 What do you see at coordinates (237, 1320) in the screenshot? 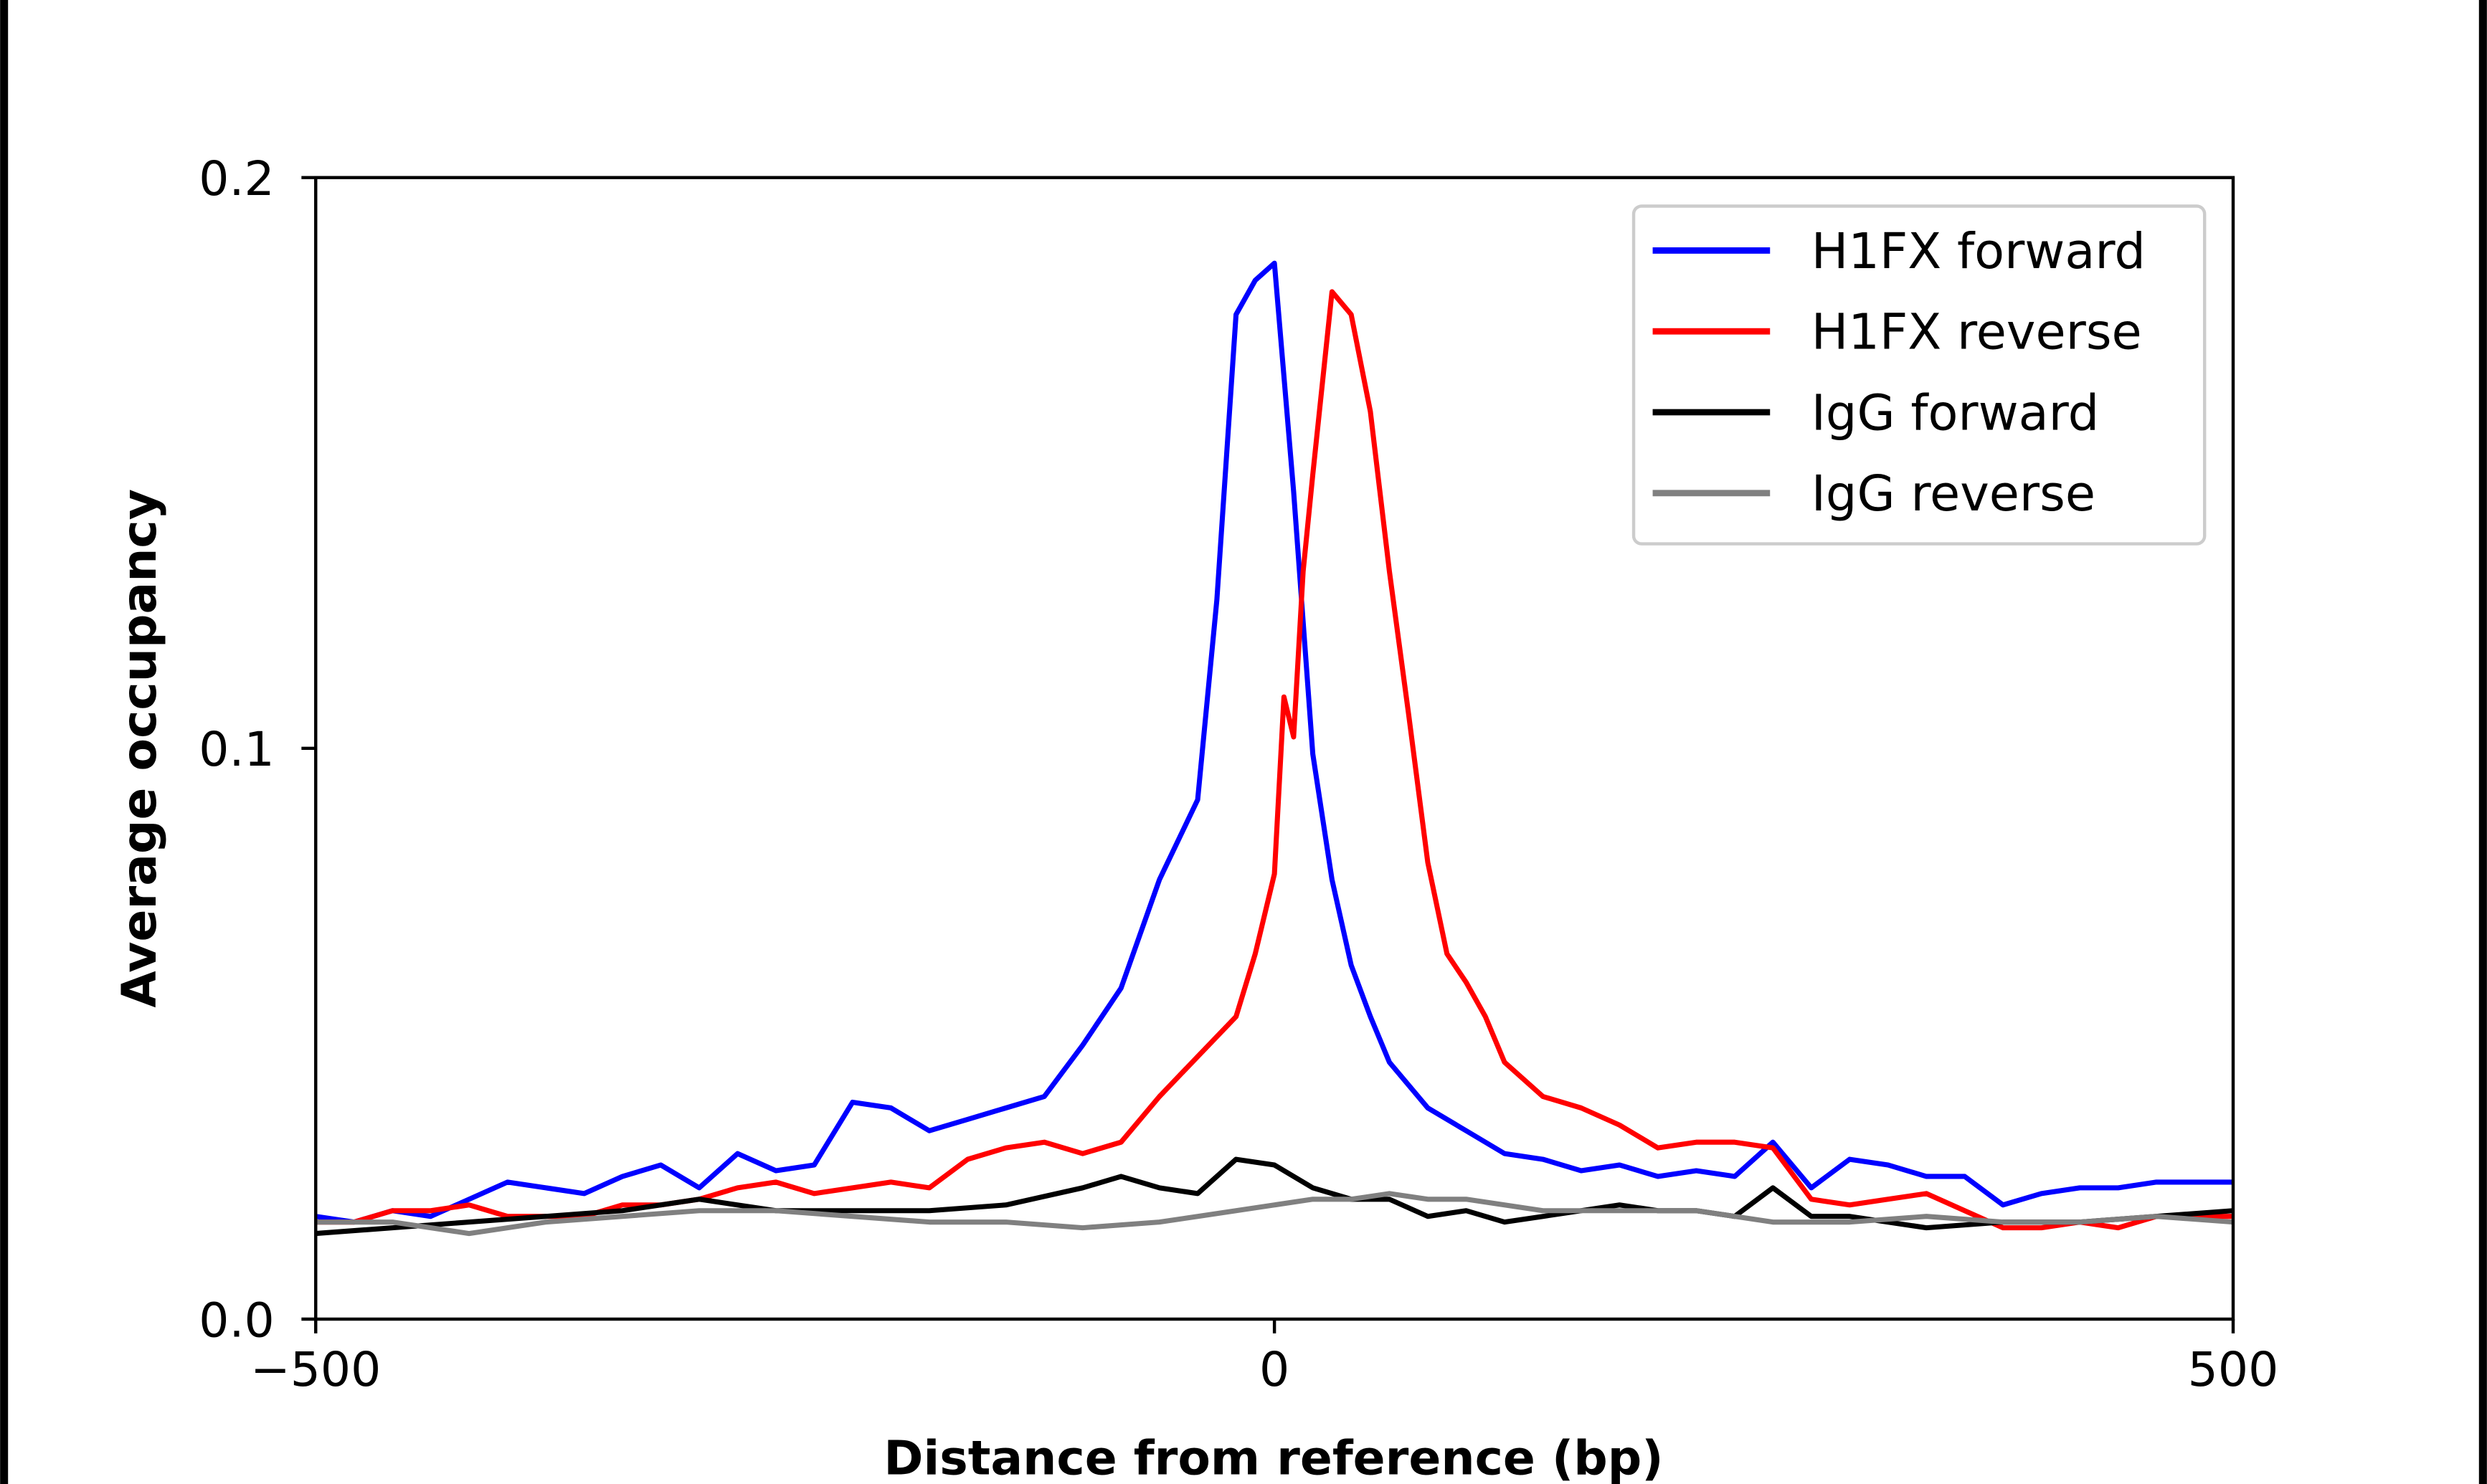
I see `y-tick-label: 0.0` at bounding box center [237, 1320].